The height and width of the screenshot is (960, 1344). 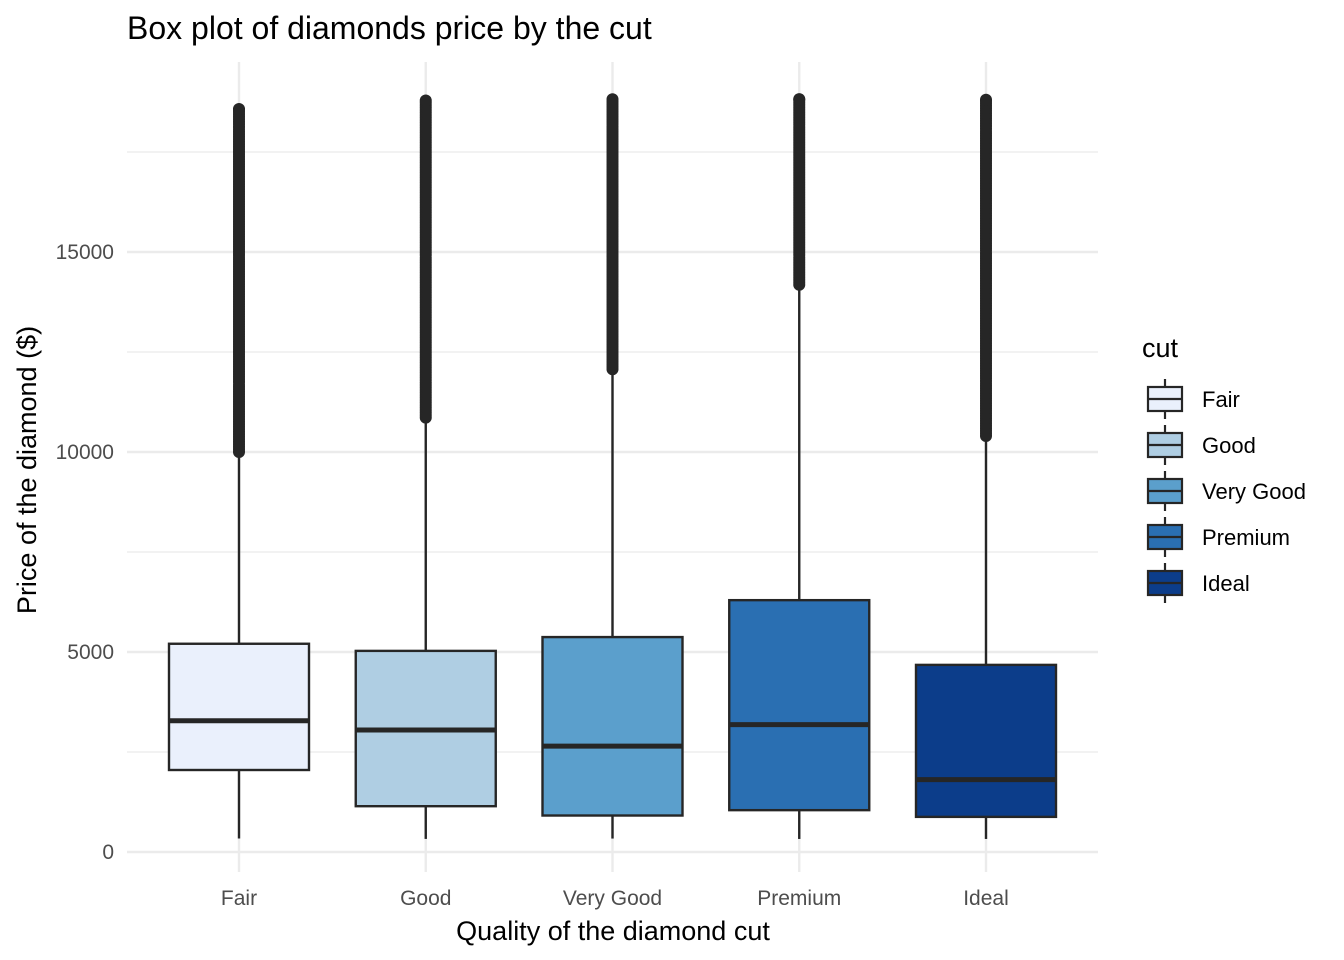 What do you see at coordinates (425, 898) in the screenshot?
I see `x-tick-label: Good` at bounding box center [425, 898].